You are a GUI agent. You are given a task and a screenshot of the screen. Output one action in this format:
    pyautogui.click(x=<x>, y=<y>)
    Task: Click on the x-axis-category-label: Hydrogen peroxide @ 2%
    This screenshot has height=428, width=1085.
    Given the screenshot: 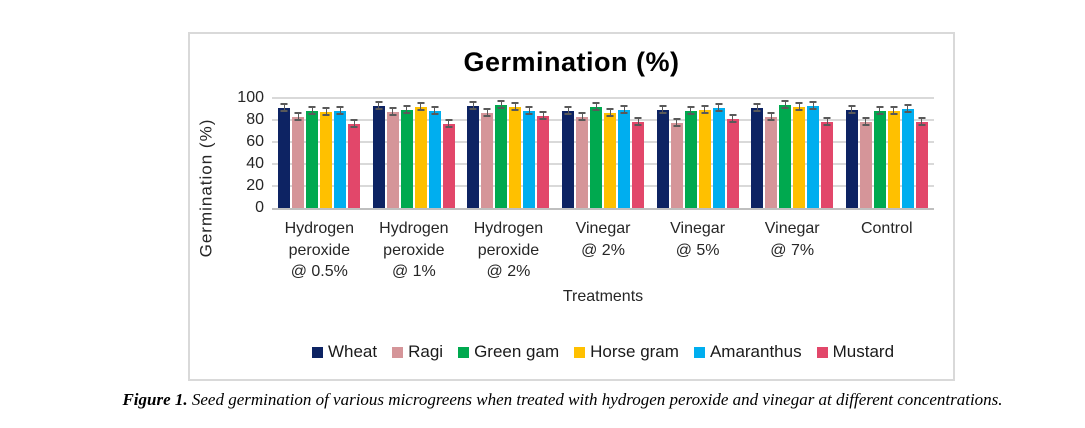 What is the action you would take?
    pyautogui.click(x=508, y=250)
    